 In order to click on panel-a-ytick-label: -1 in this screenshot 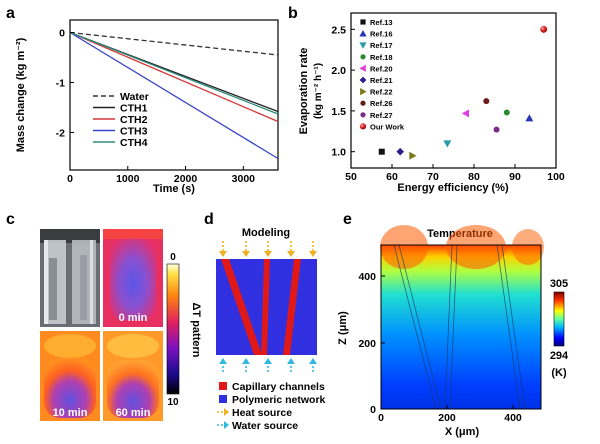, I will do `click(60, 84)`.